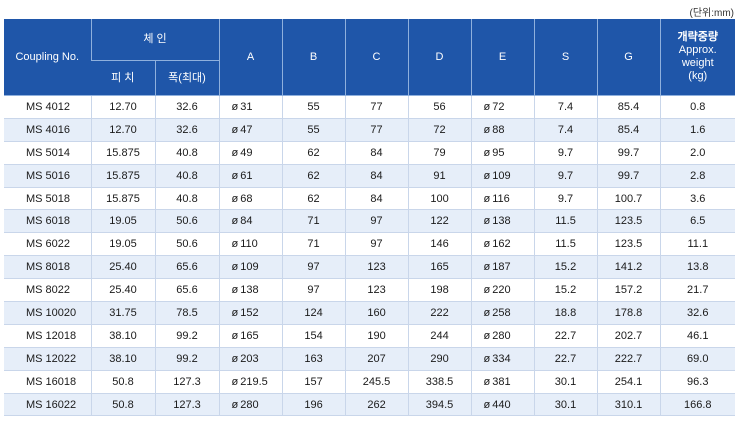  Describe the element at coordinates (246, 106) in the screenshot. I see `cell-value: 31` at that location.